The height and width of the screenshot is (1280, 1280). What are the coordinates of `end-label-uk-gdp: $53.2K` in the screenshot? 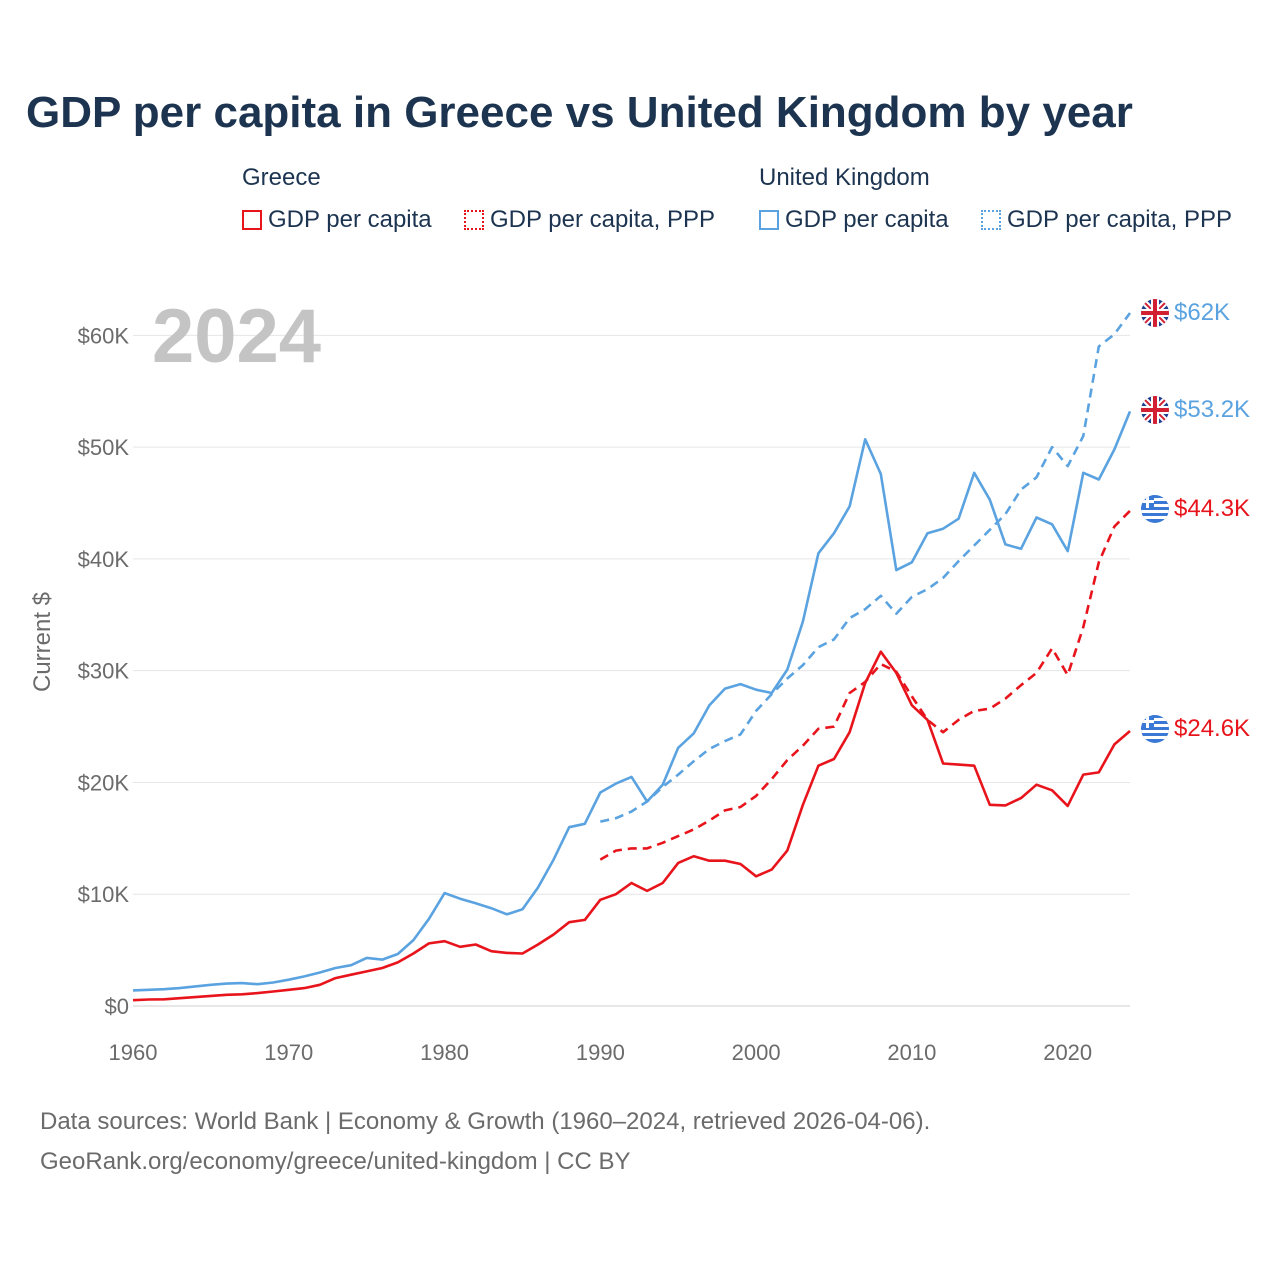 It's located at (1212, 409).